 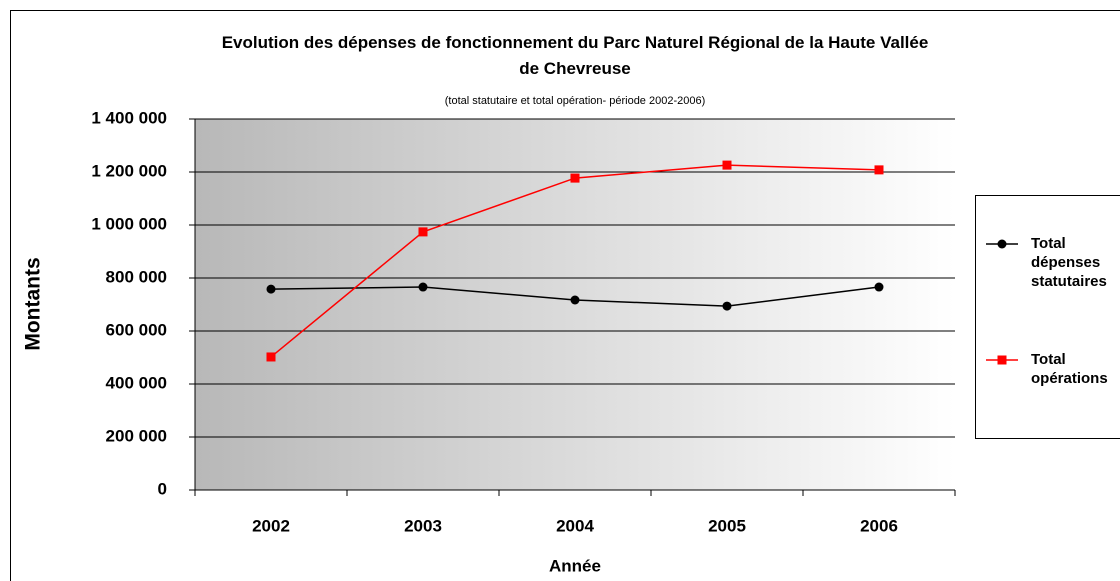 I want to click on x-tick-label: 2002, so click(x=271, y=525).